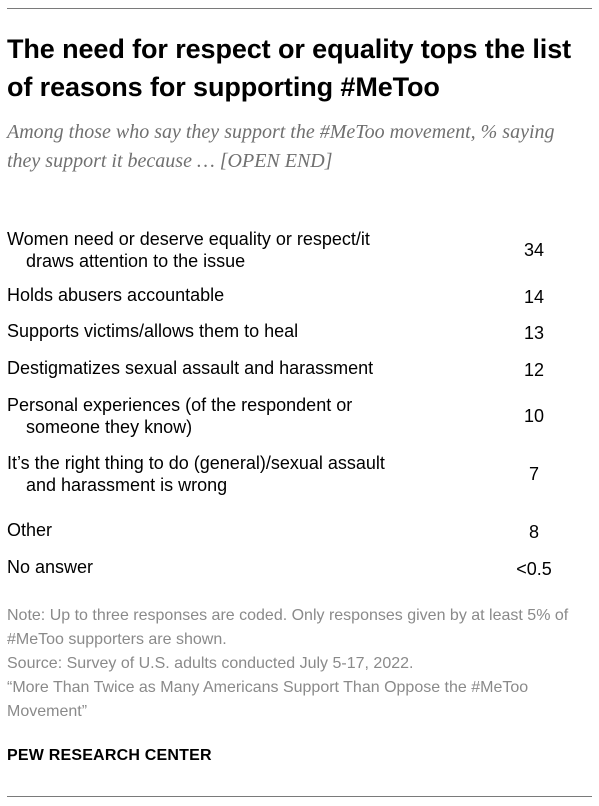  I want to click on row-label-line: Holds abusers accountable, so click(116, 295).